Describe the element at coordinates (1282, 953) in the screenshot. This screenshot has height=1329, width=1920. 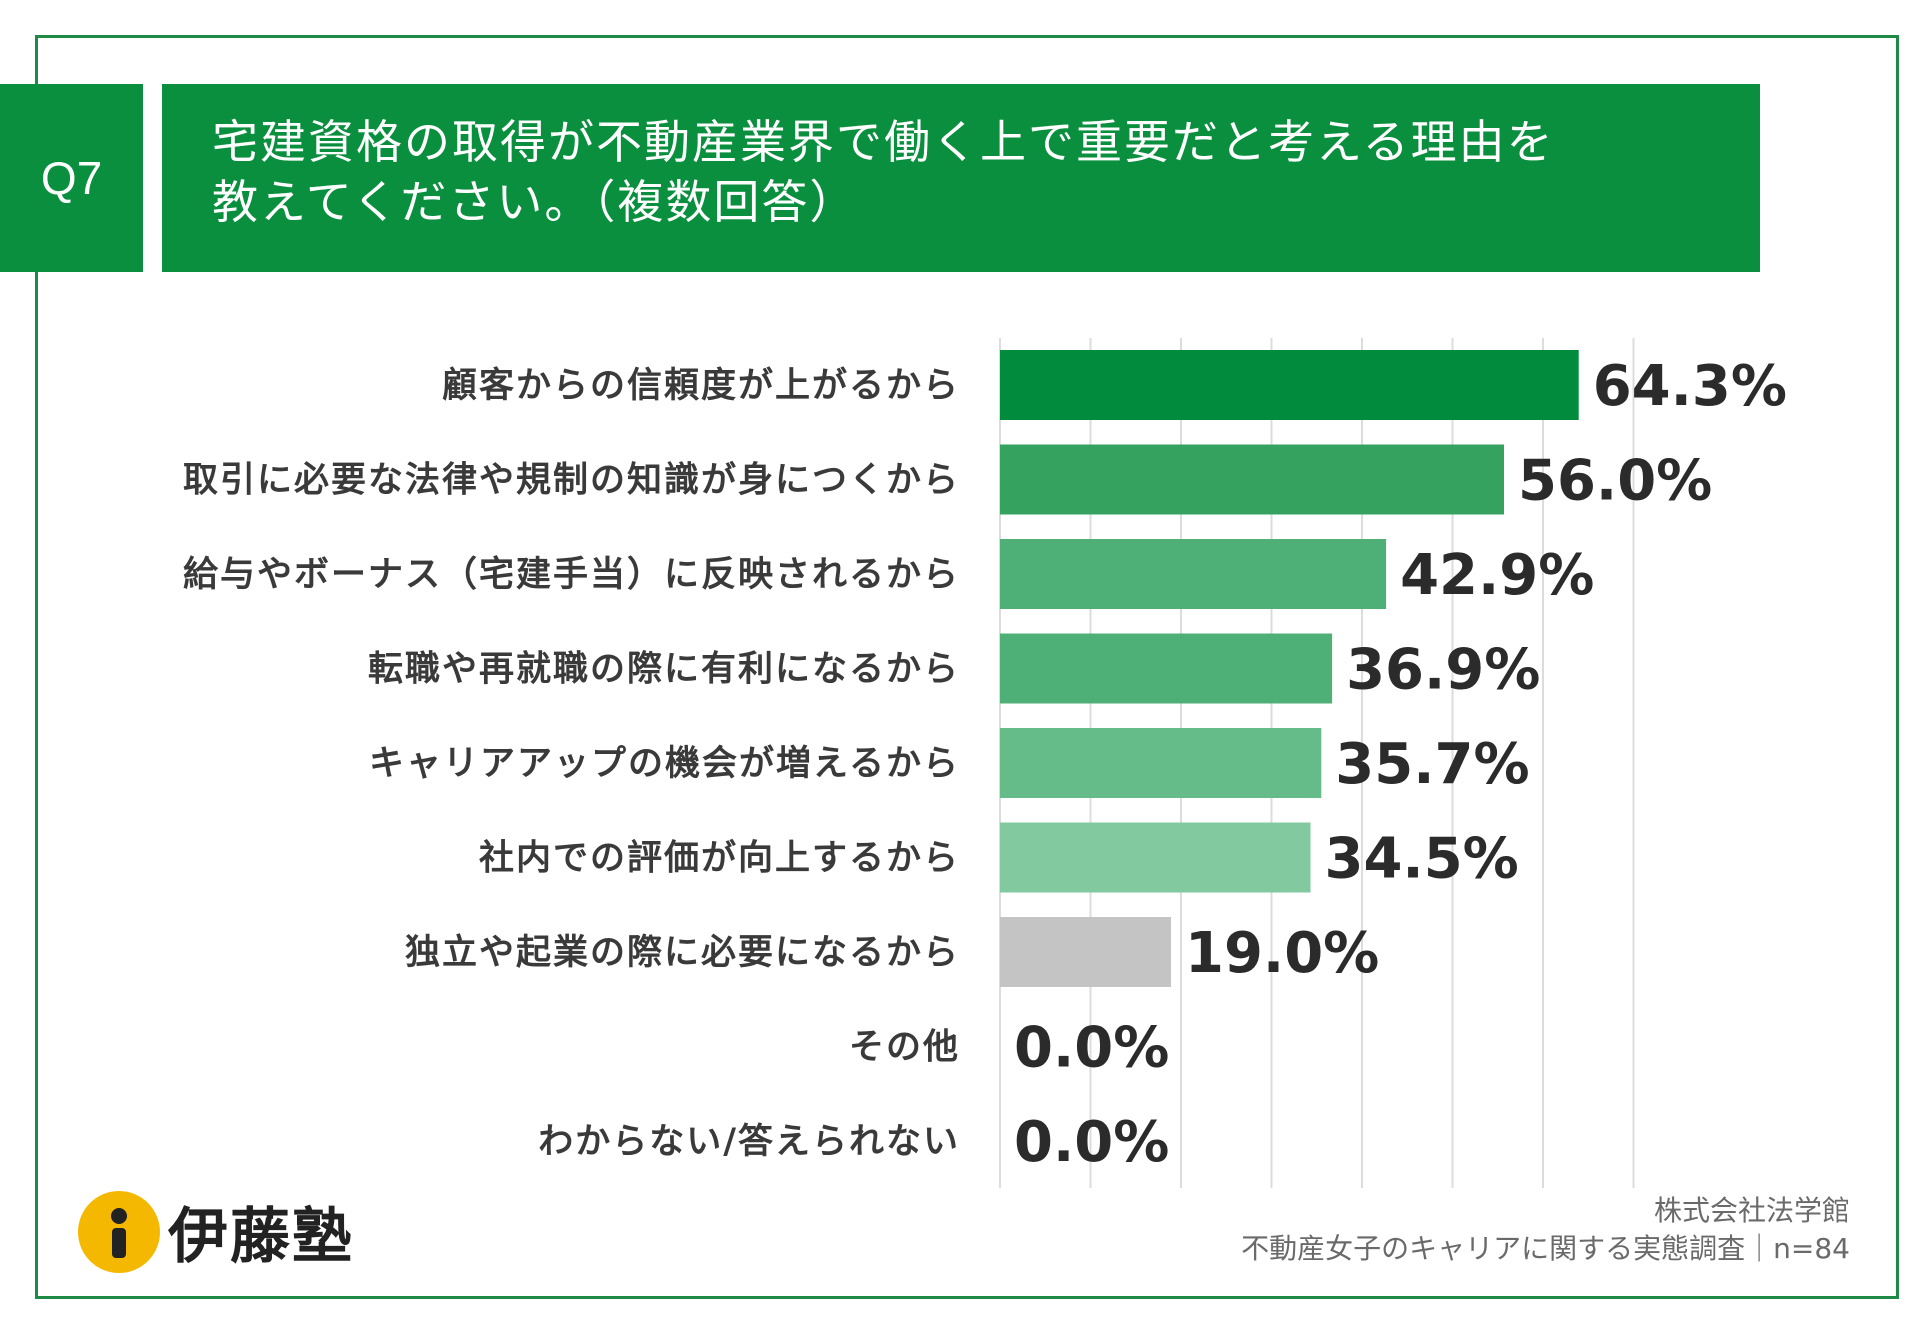
I see `value-label: 19.0%` at that location.